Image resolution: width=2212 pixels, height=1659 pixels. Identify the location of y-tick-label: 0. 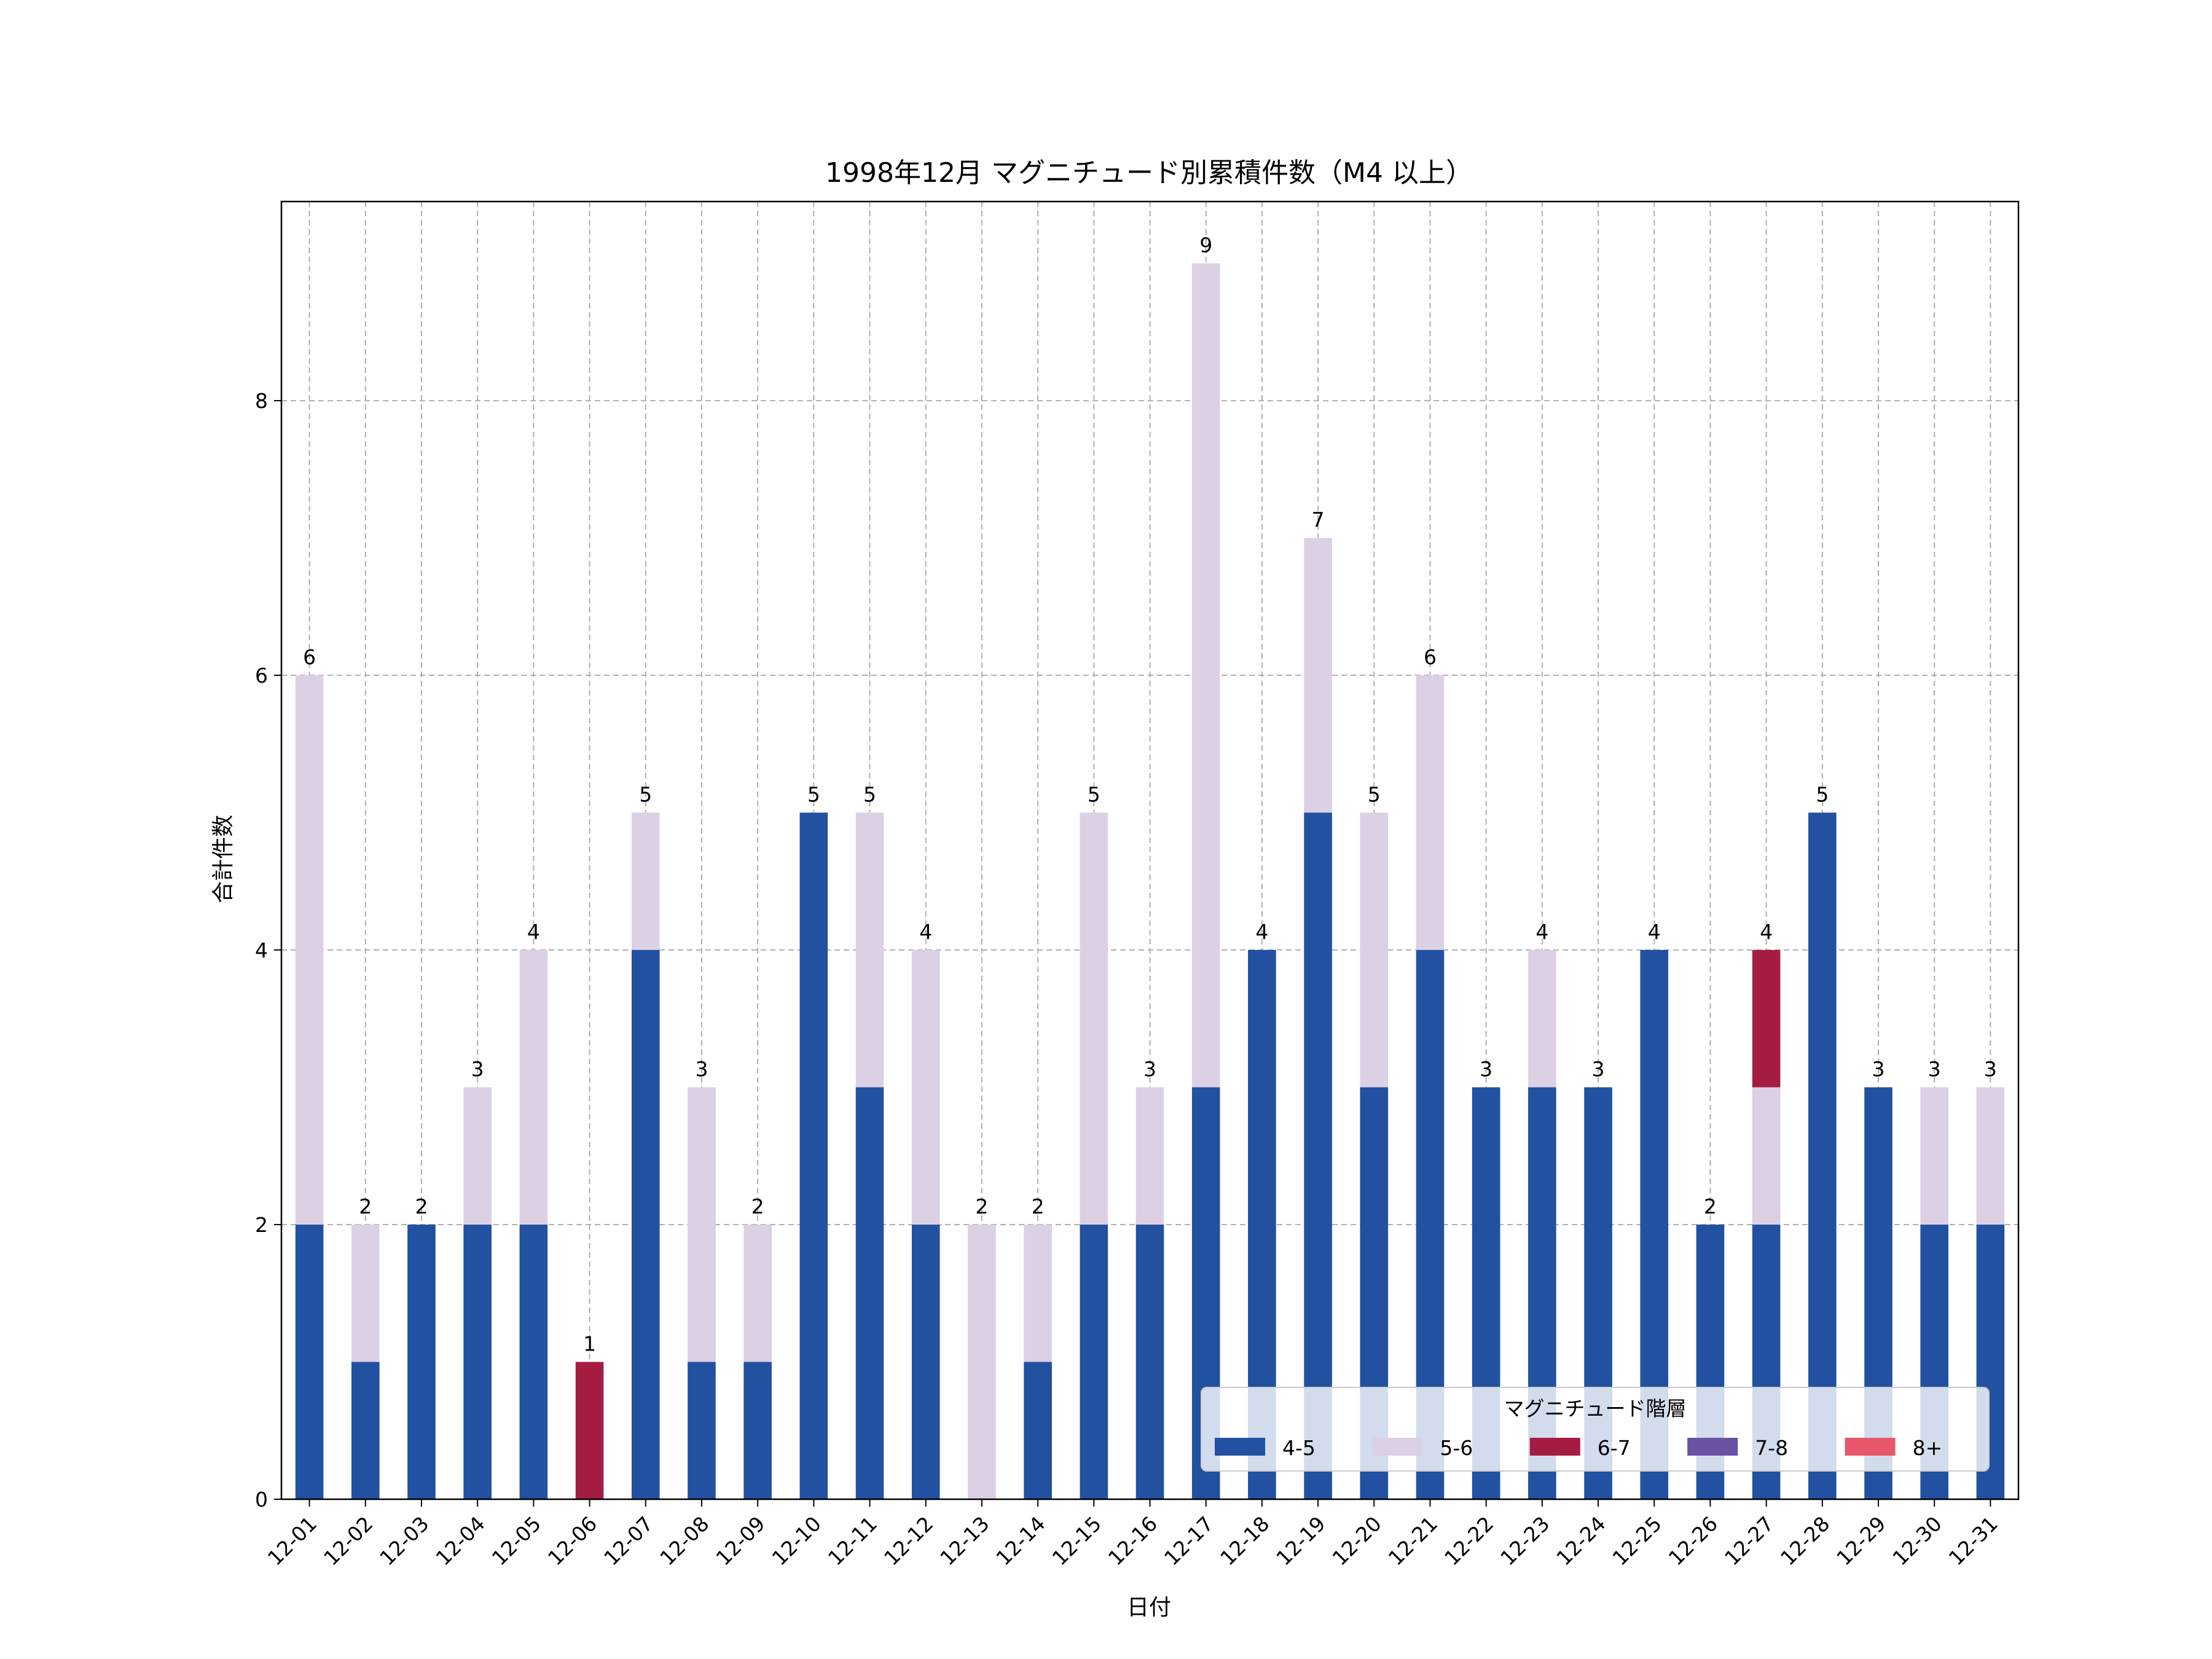
(261, 1500).